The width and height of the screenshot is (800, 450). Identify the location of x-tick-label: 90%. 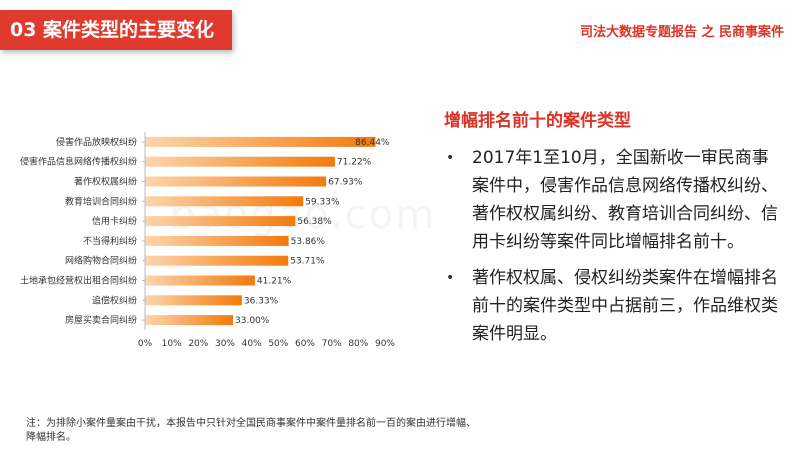
(385, 344).